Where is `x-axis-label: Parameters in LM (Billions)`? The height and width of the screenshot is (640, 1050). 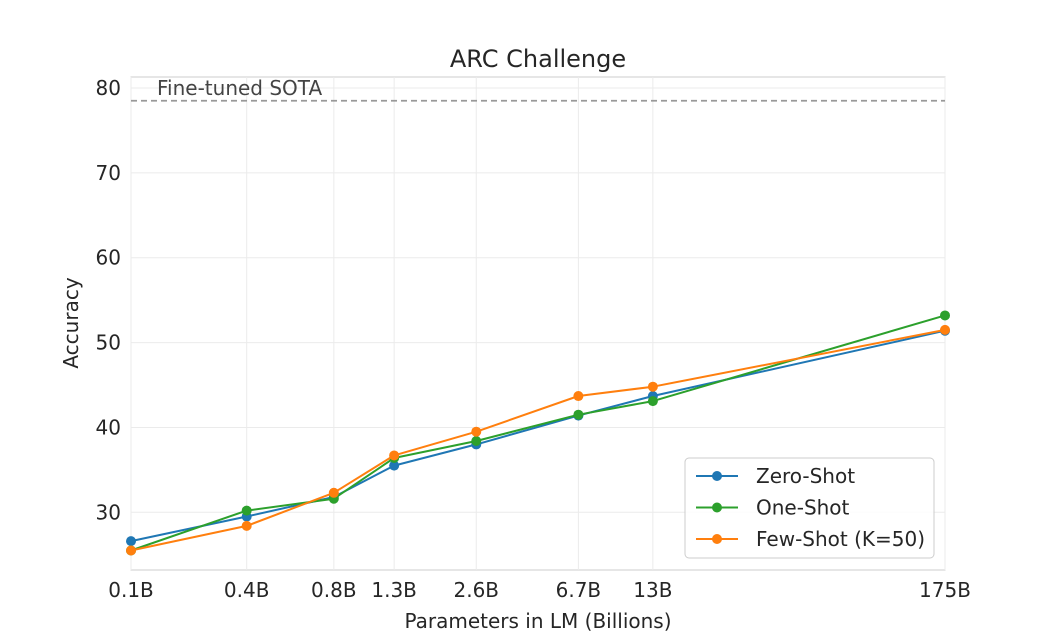 x-axis-label: Parameters in LM (Billions) is located at coordinates (537, 621).